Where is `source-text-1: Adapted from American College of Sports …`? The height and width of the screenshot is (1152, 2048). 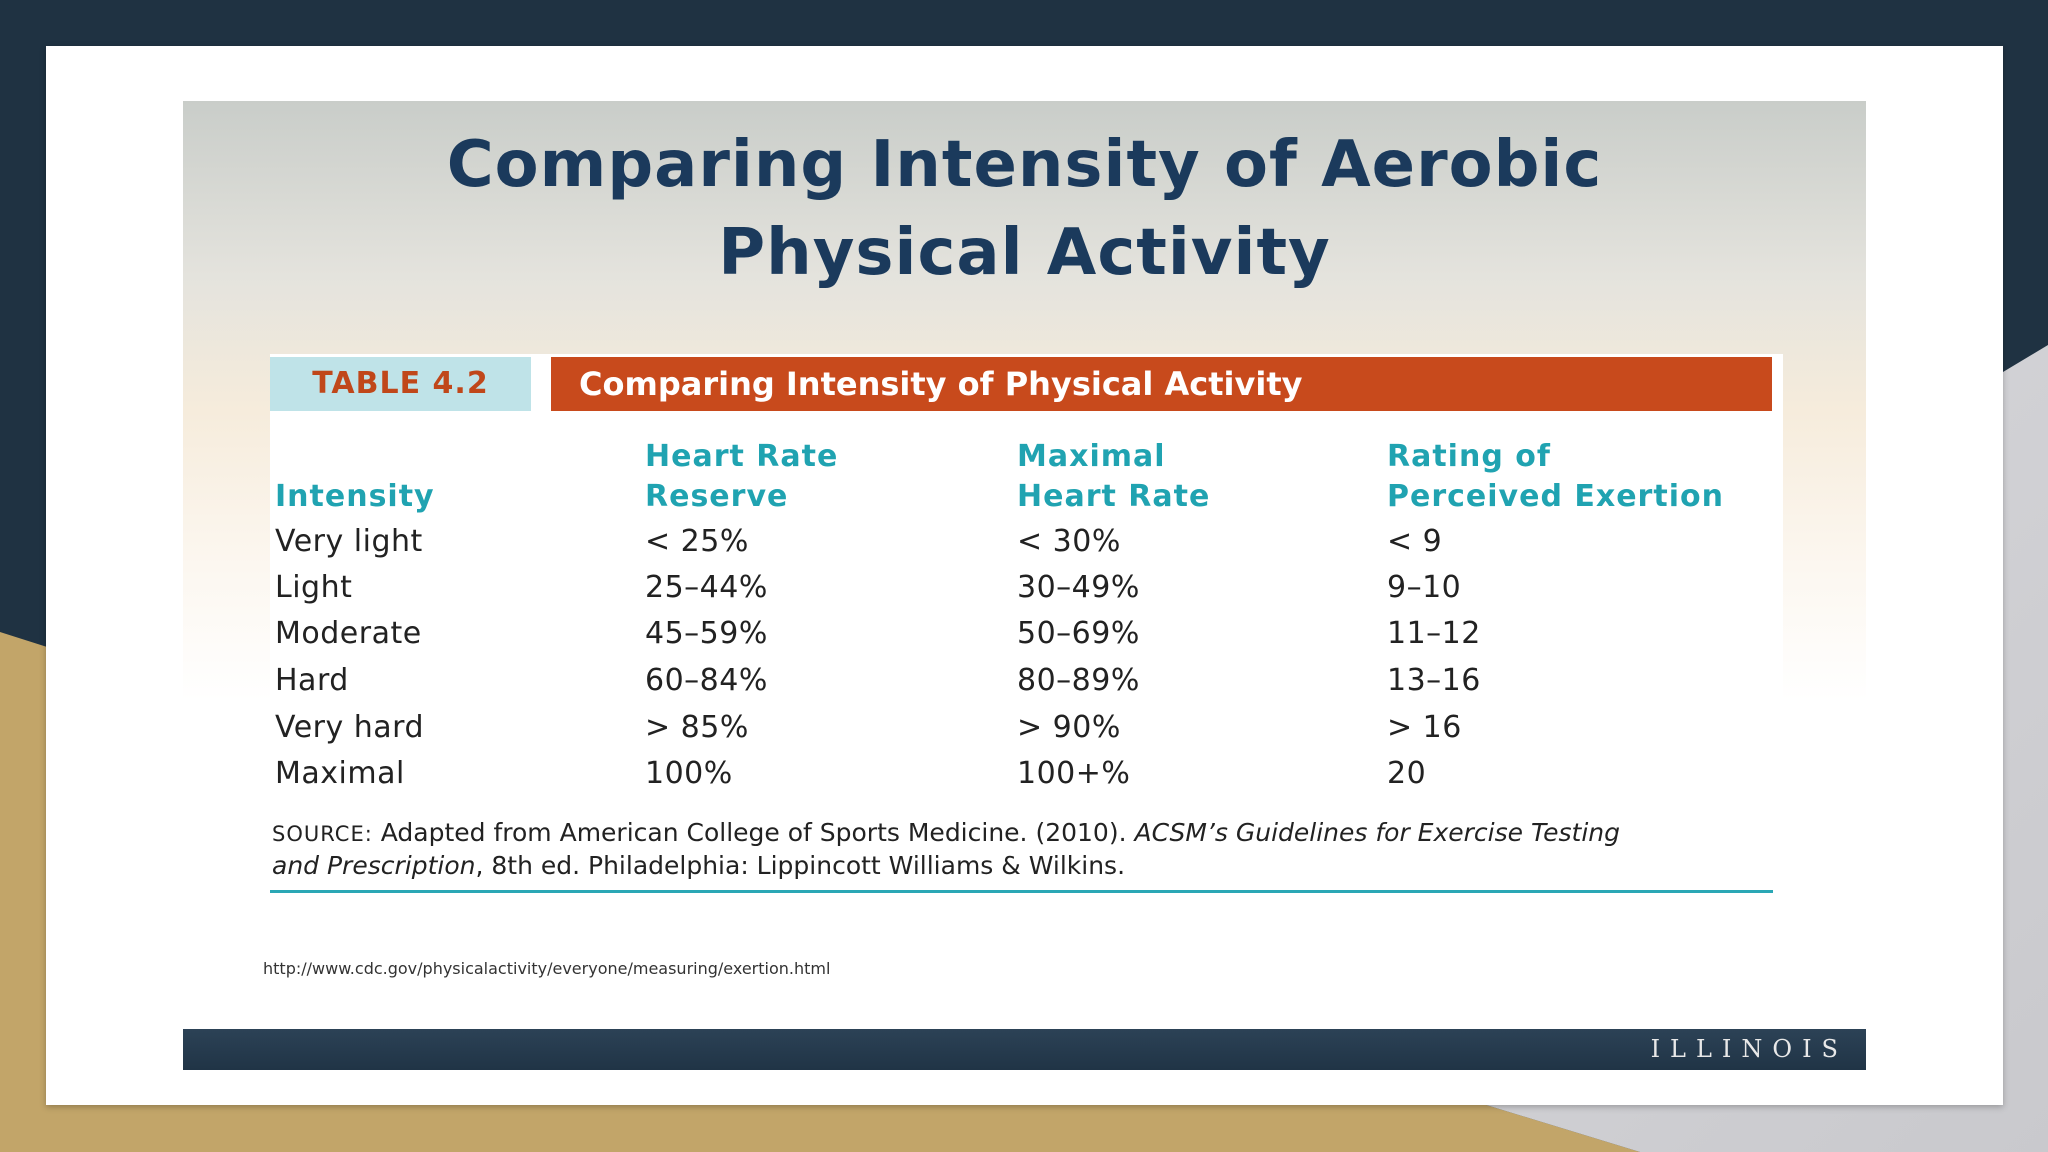 source-text-1: Adapted from American College of Sports … is located at coordinates (753, 832).